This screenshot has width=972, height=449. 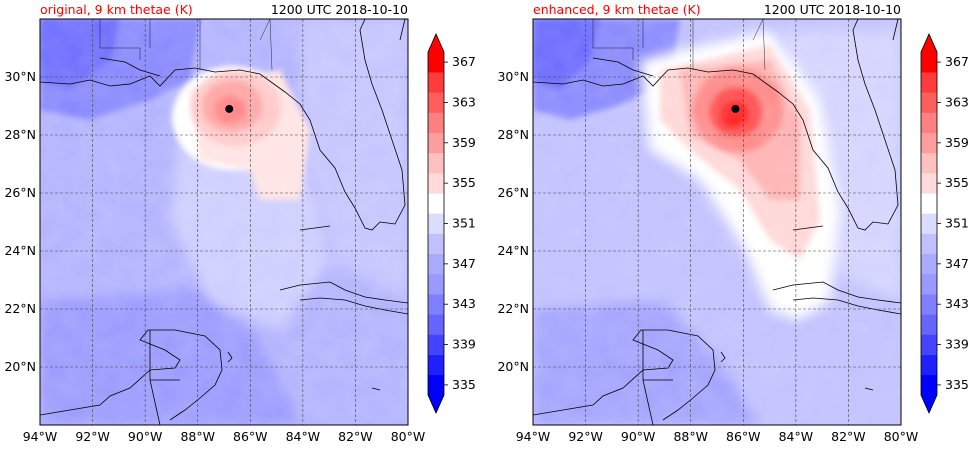 I want to click on colorbar-tick-label: 335, so click(x=957, y=384).